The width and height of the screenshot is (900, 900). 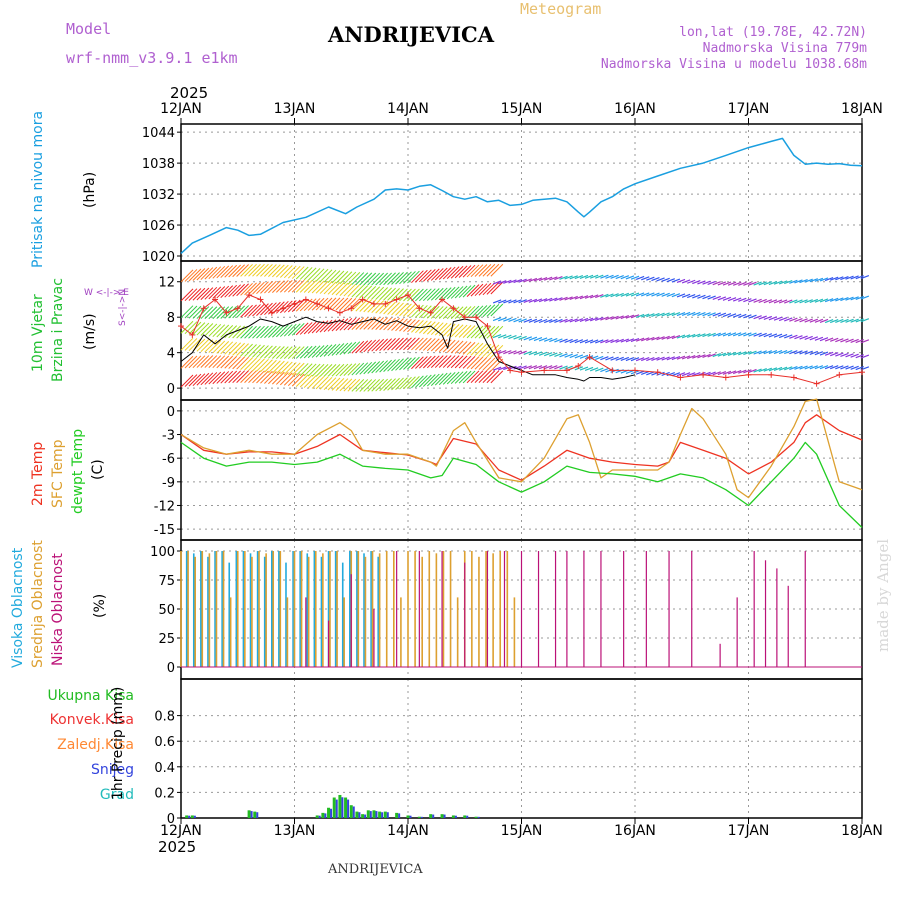 I want to click on precip-bar-snow, so click(x=251, y=814).